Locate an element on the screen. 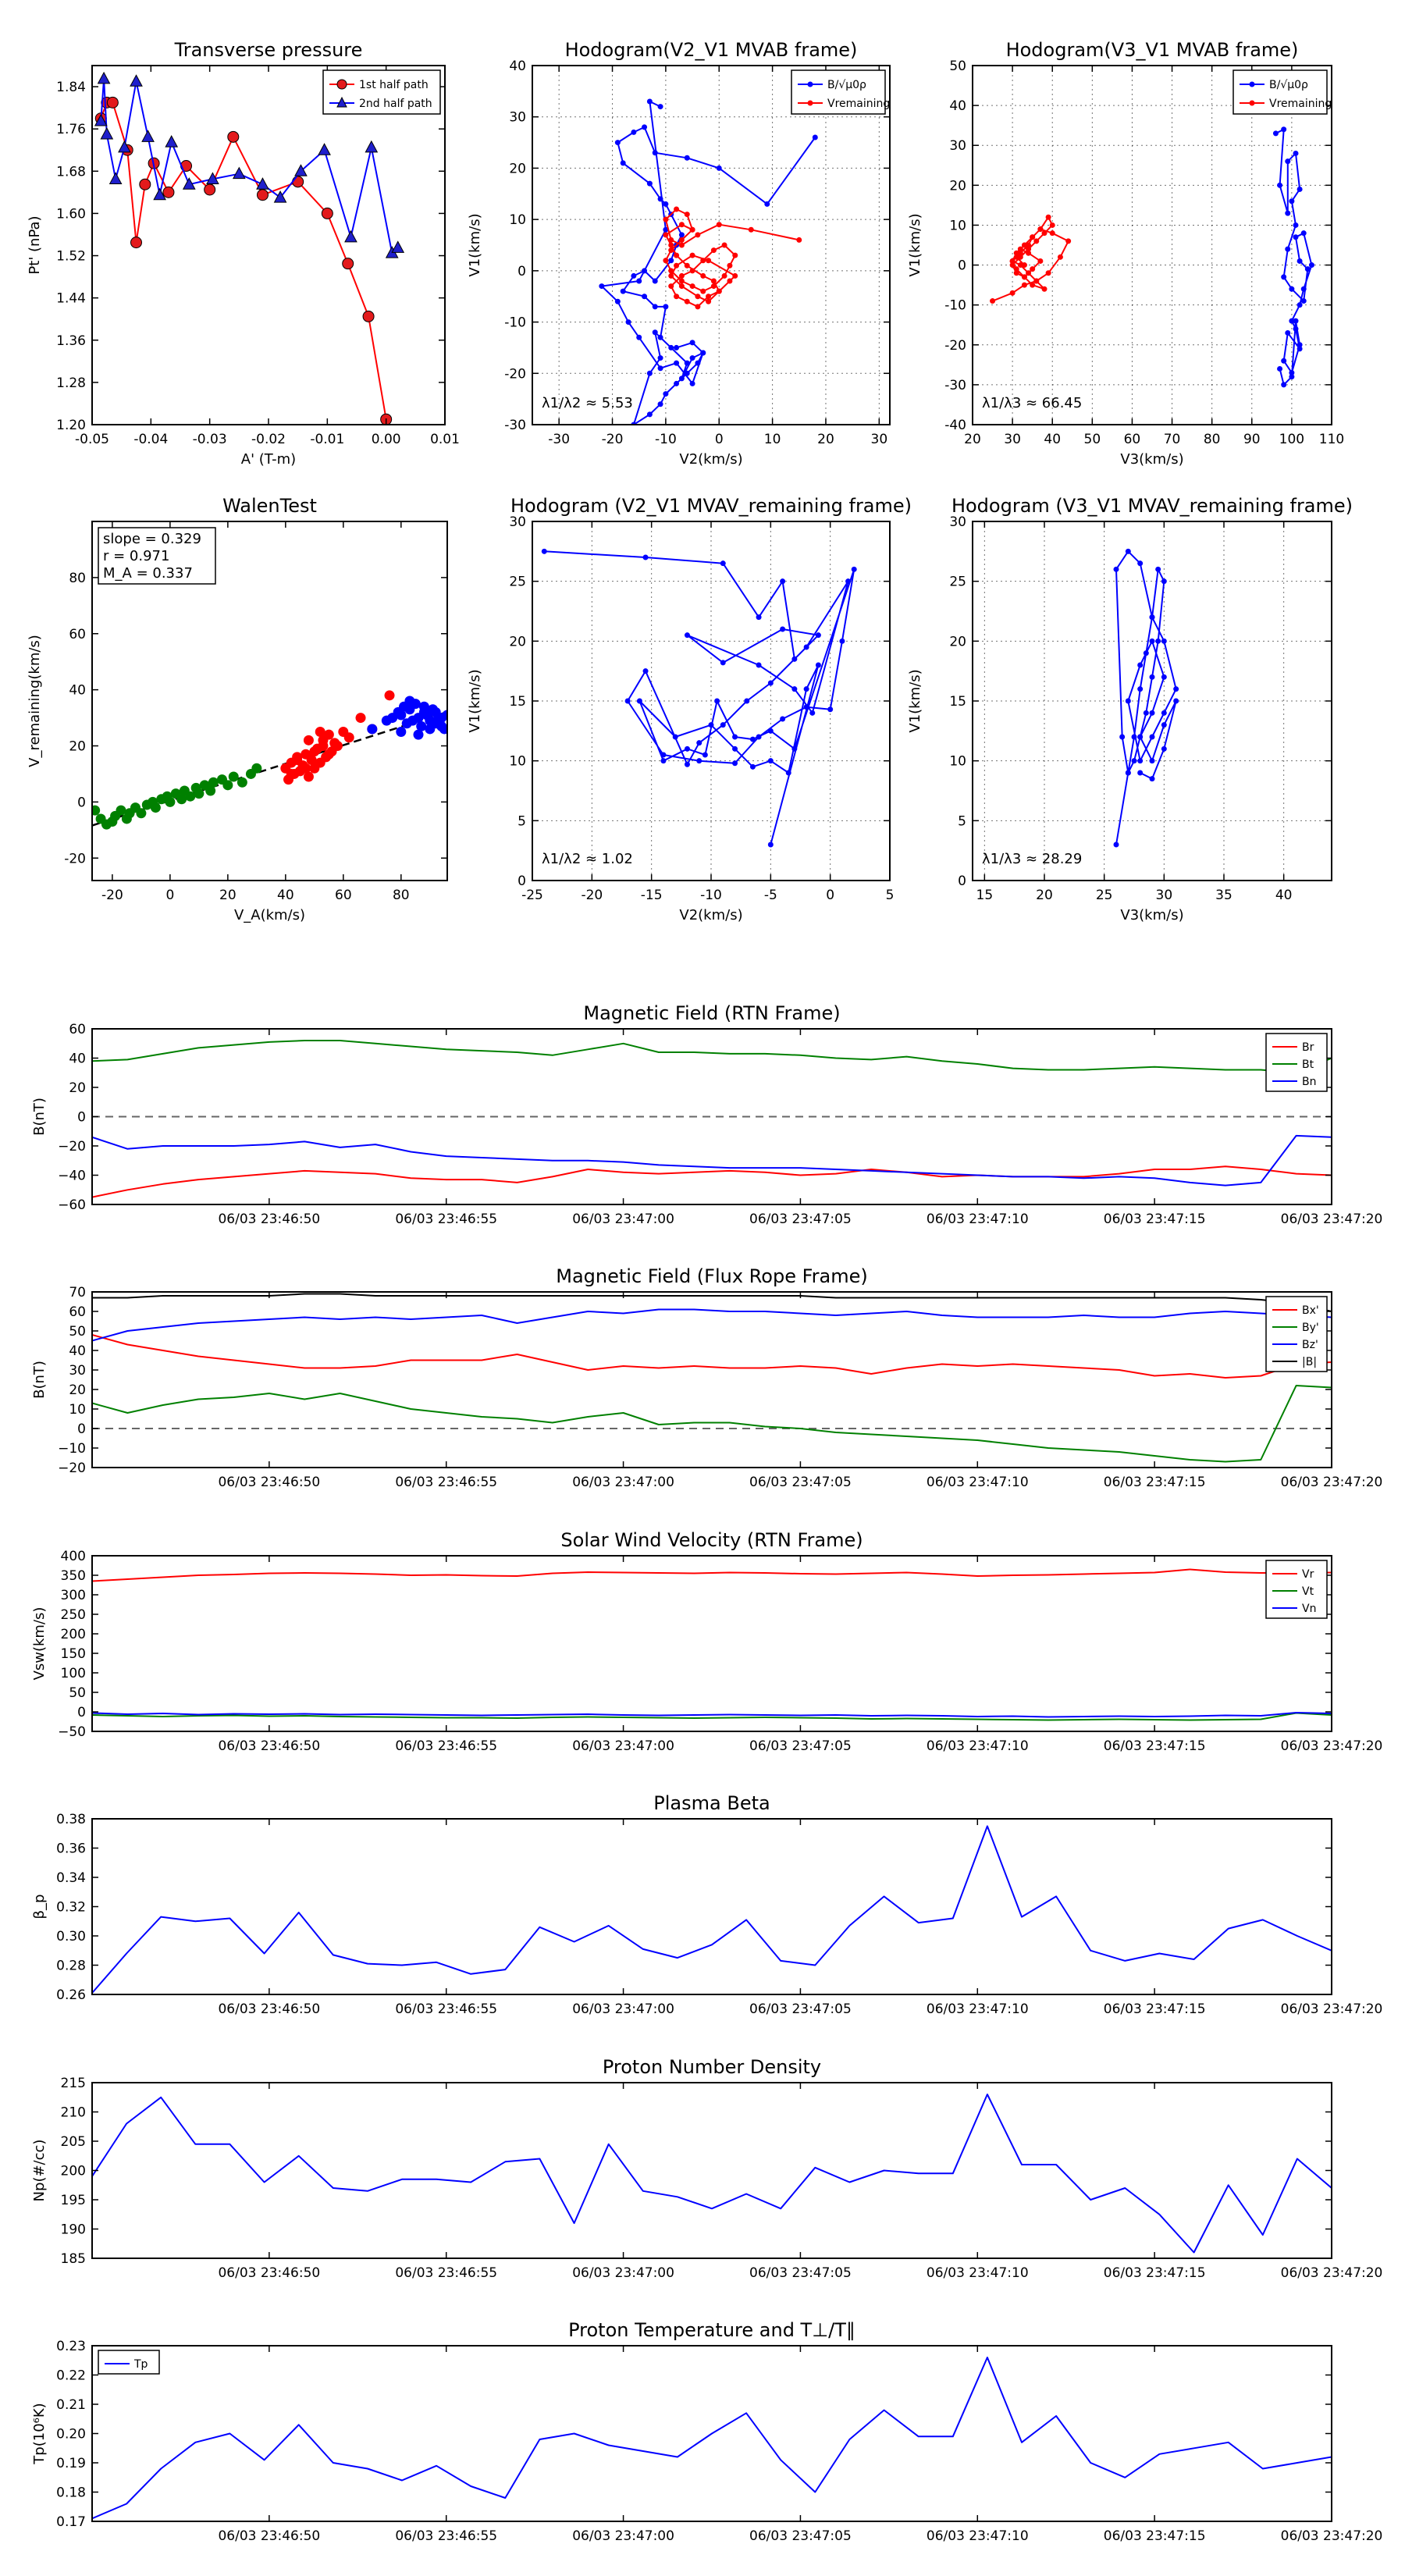 Image resolution: width=1405 pixels, height=2576 pixels. tick-label-y: 60 is located at coordinates (77, 1029).